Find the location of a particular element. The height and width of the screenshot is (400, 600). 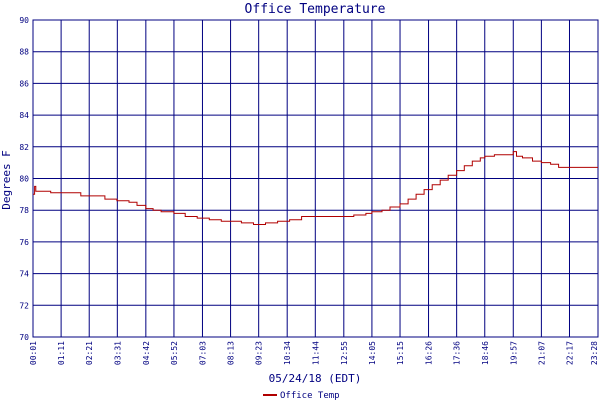

x-tick-label: 05:52 is located at coordinates (174, 353).